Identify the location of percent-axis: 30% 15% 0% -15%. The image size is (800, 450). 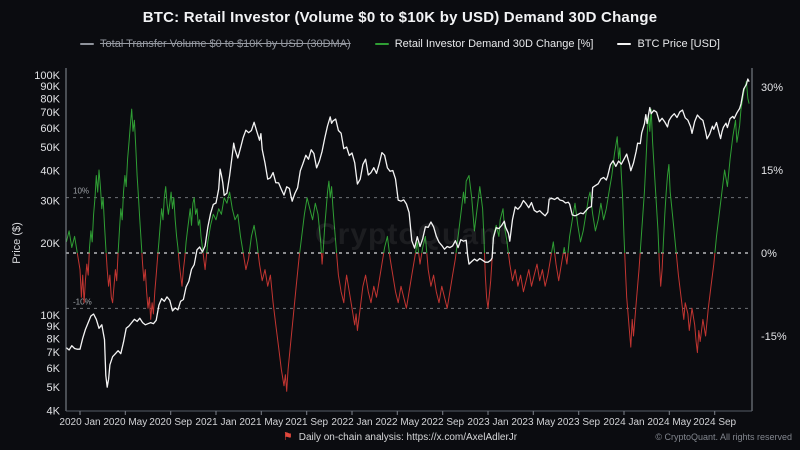
(774, 212).